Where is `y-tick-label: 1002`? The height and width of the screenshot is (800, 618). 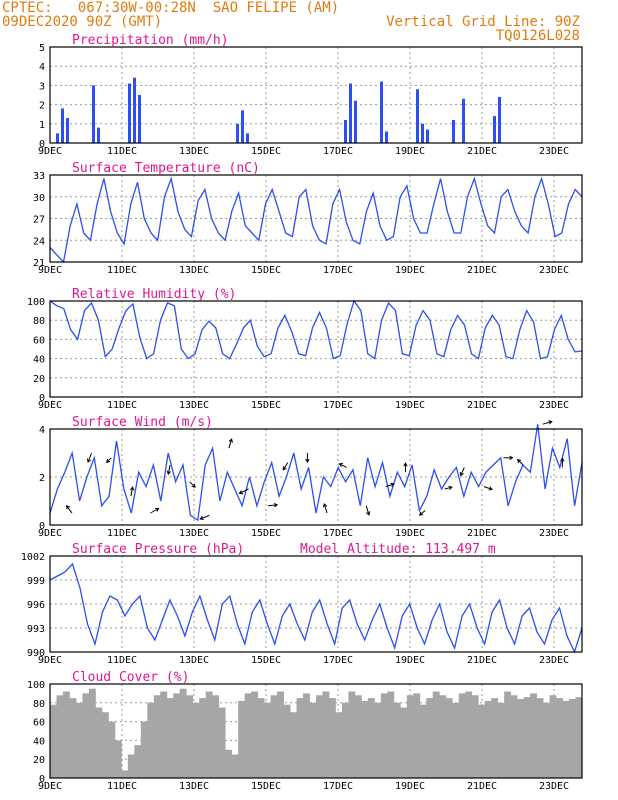 y-tick-label: 1002 is located at coordinates (33, 557).